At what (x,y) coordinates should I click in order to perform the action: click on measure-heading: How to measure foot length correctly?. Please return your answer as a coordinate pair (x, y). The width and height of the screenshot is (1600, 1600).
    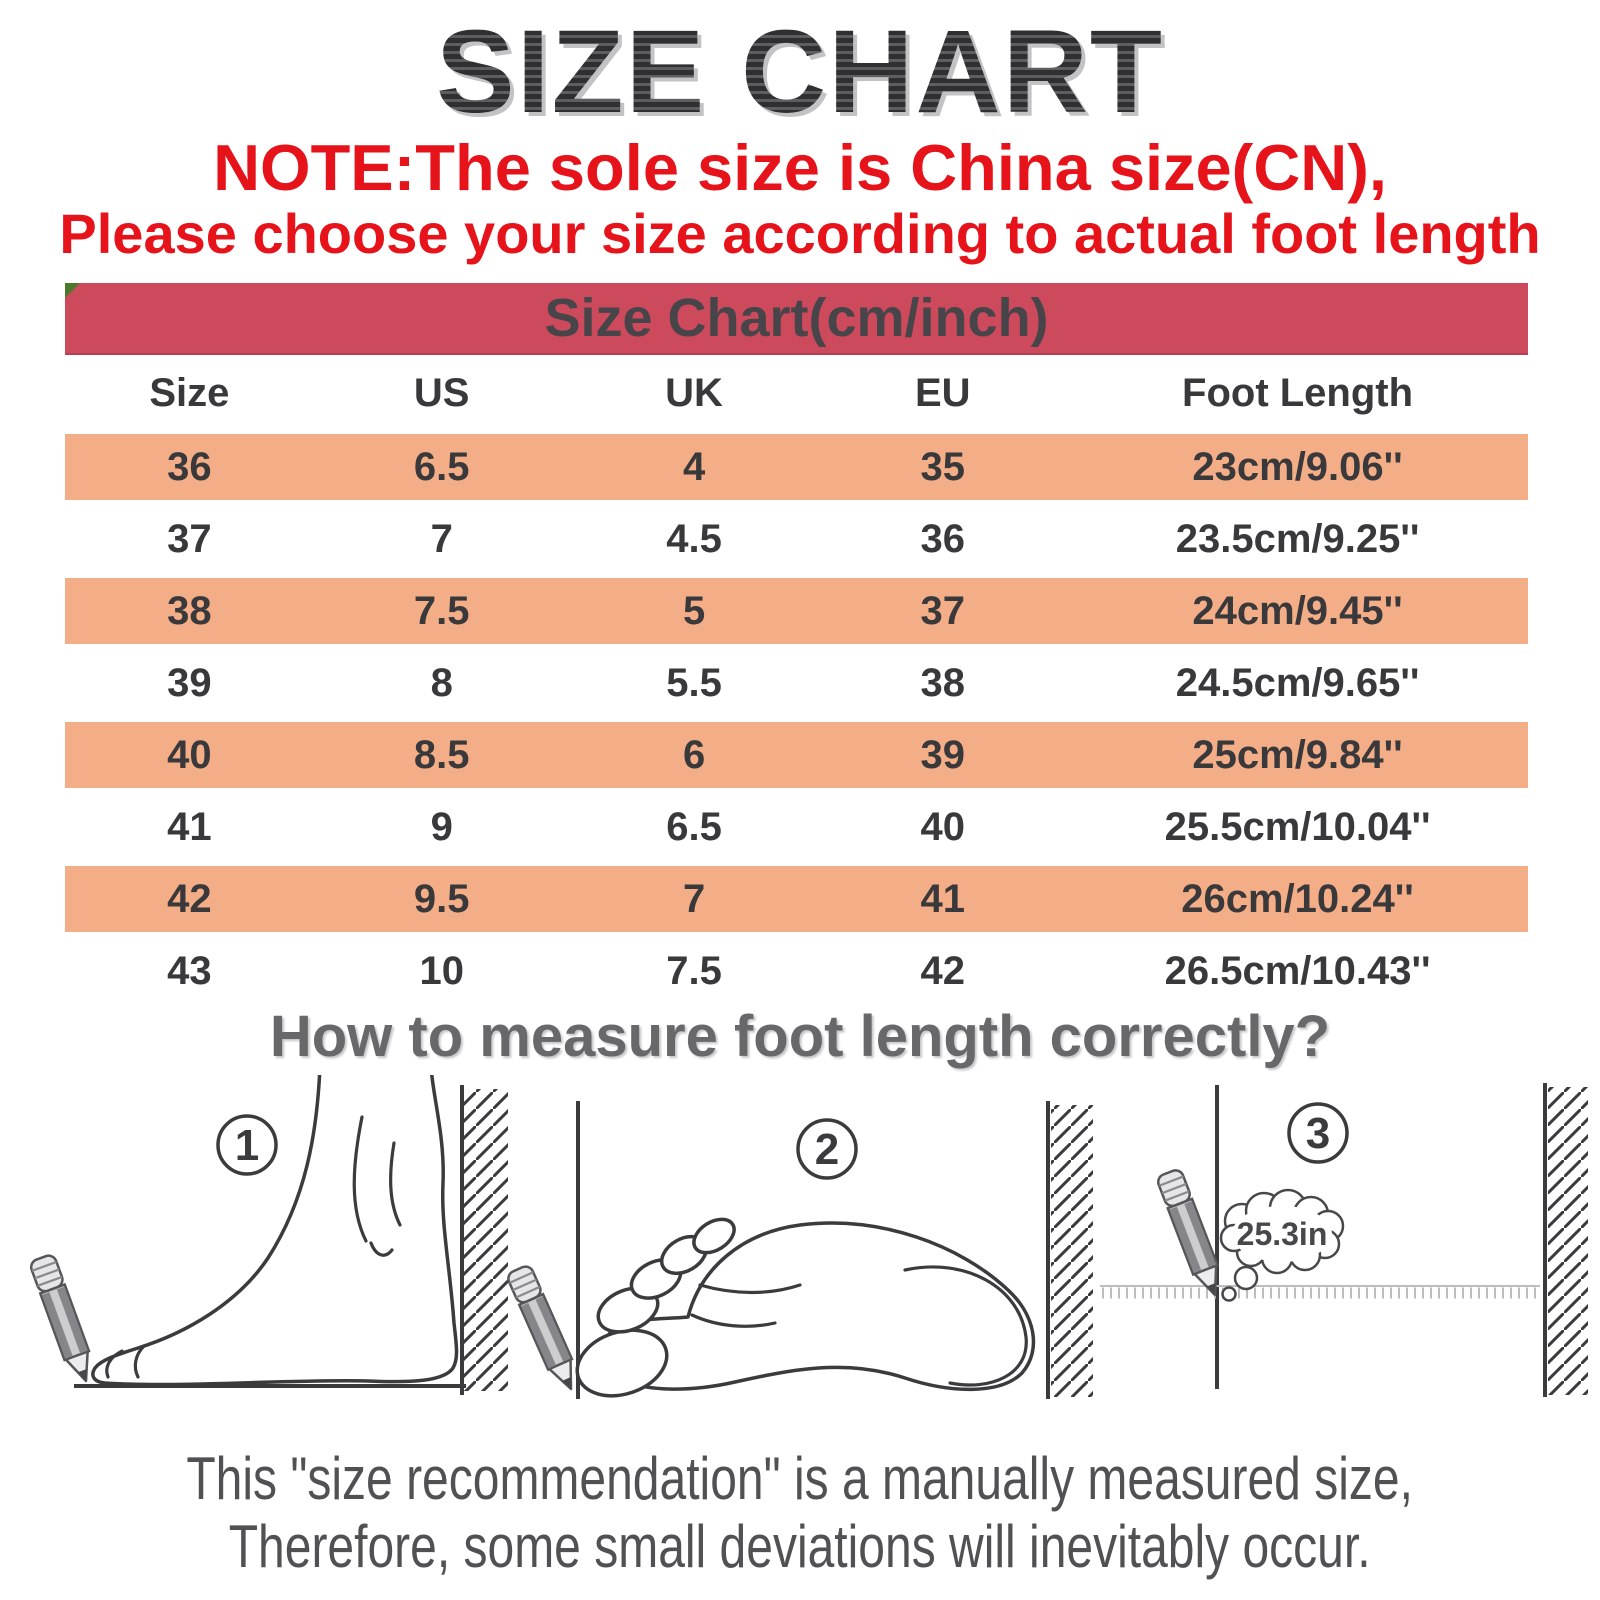
    Looking at the image, I should click on (800, 1036).